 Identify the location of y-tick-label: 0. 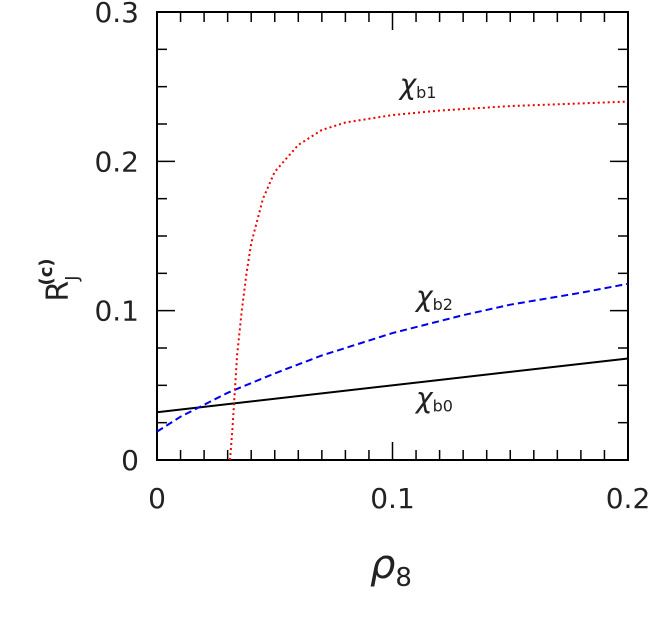
(130, 460).